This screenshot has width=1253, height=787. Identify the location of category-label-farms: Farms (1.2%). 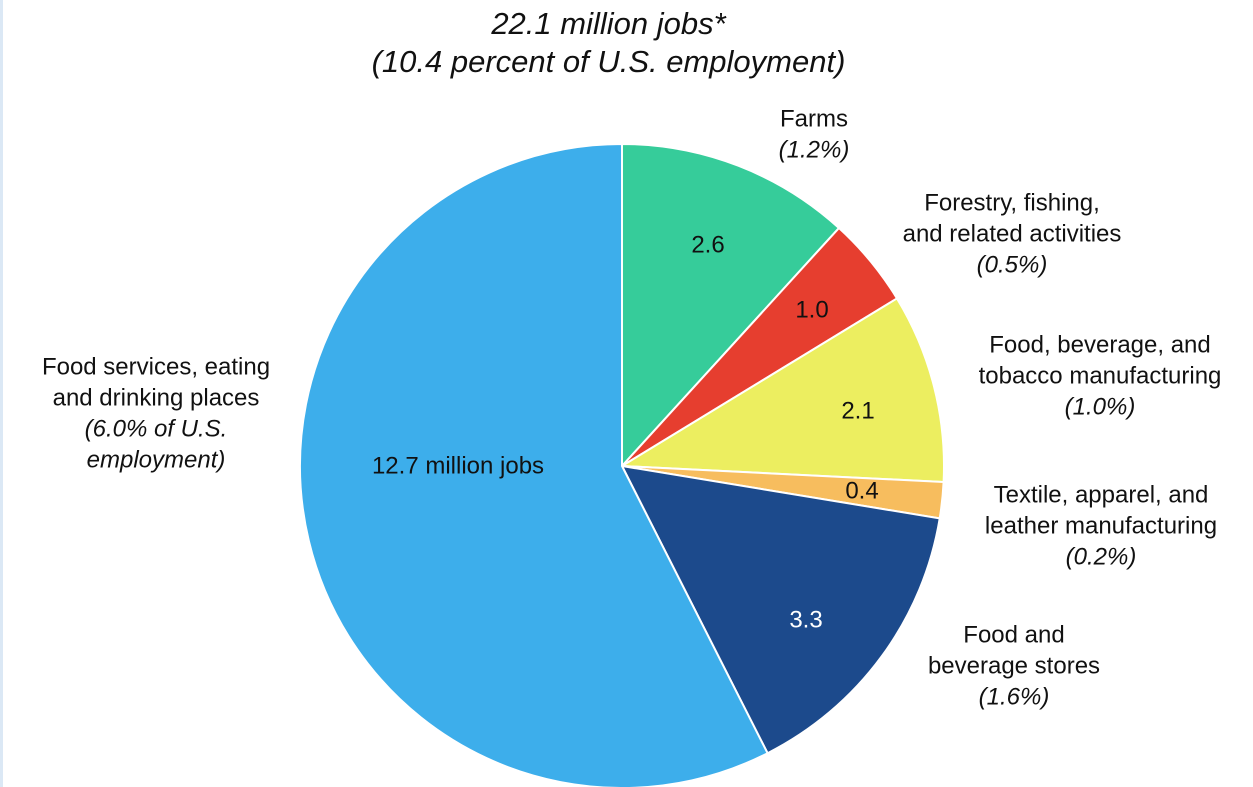
(814, 134).